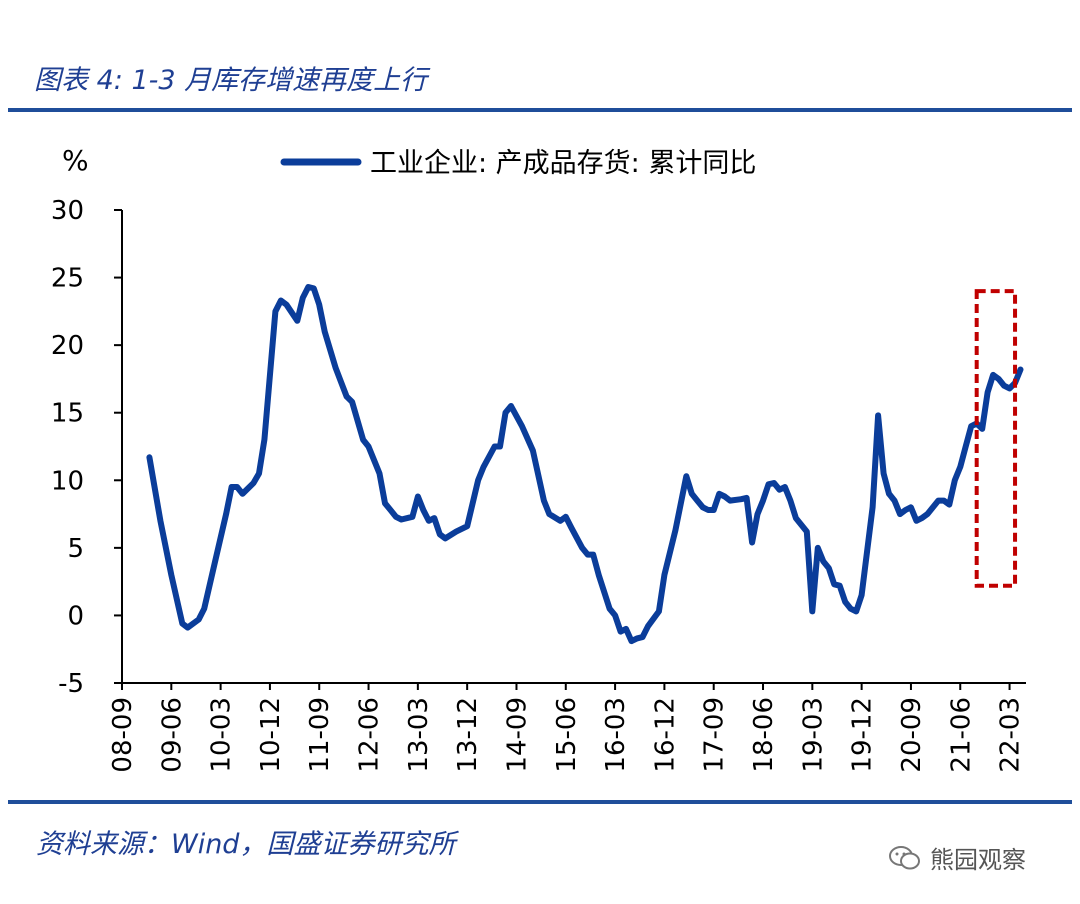 This screenshot has height=904, width=1080. What do you see at coordinates (517, 735) in the screenshot?
I see `x-tick-label: 14-09` at bounding box center [517, 735].